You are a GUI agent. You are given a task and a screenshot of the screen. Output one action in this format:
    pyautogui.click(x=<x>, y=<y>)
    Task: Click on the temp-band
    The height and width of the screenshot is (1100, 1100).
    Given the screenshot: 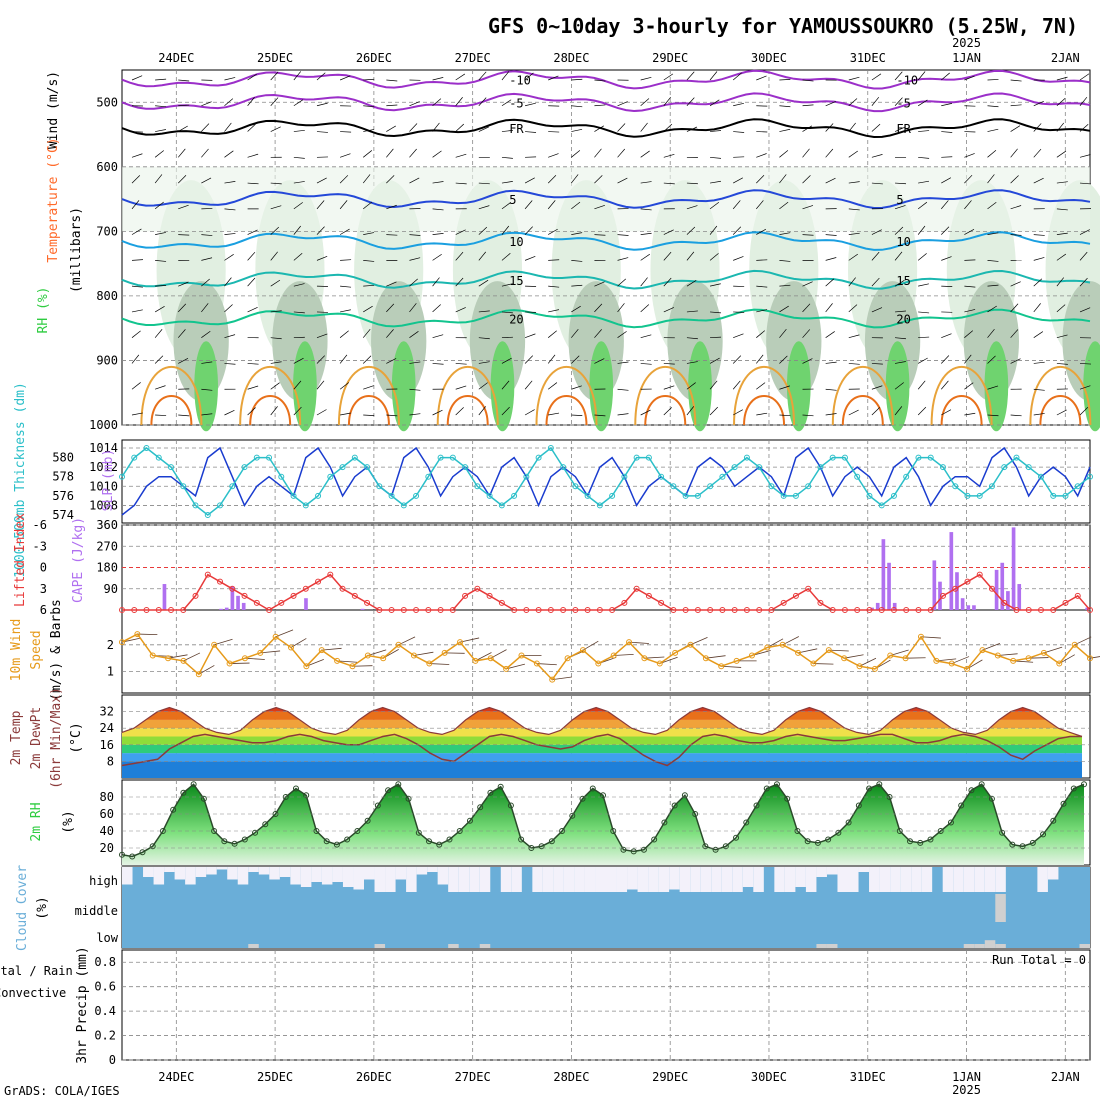 What is the action you would take?
    pyautogui.click(x=602, y=749)
    